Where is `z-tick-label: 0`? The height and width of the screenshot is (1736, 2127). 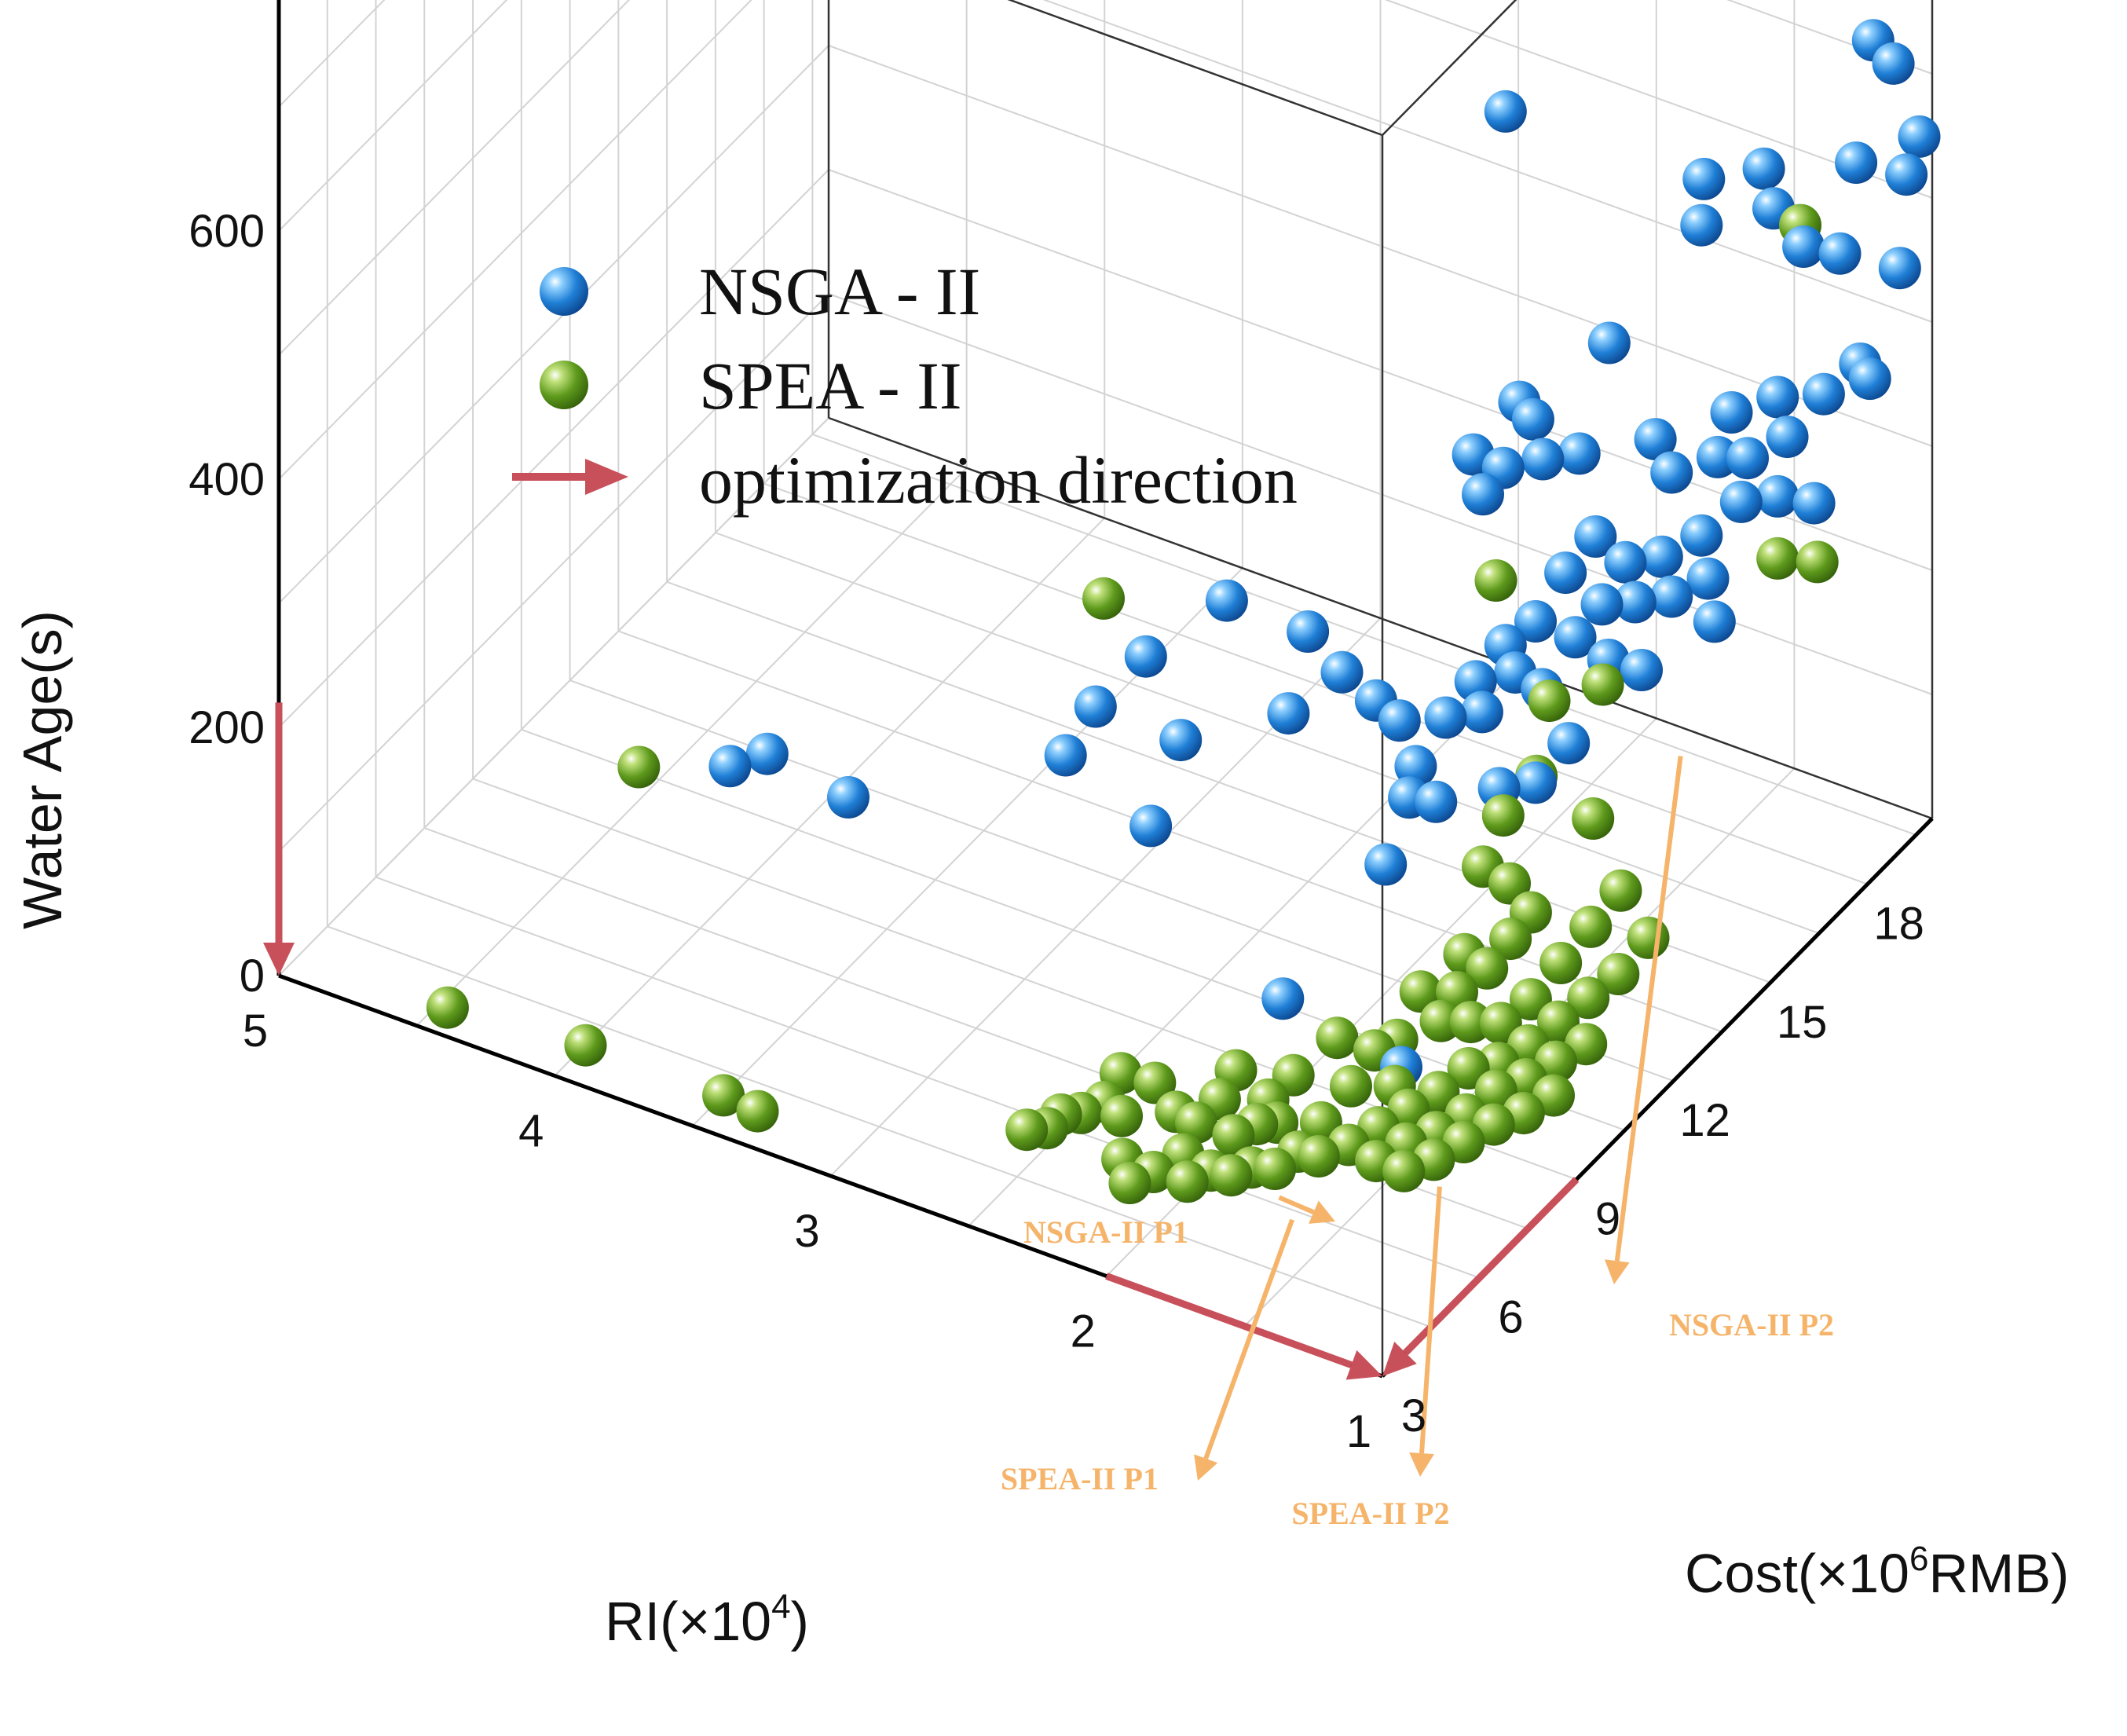
z-tick-label: 0 is located at coordinates (253, 976).